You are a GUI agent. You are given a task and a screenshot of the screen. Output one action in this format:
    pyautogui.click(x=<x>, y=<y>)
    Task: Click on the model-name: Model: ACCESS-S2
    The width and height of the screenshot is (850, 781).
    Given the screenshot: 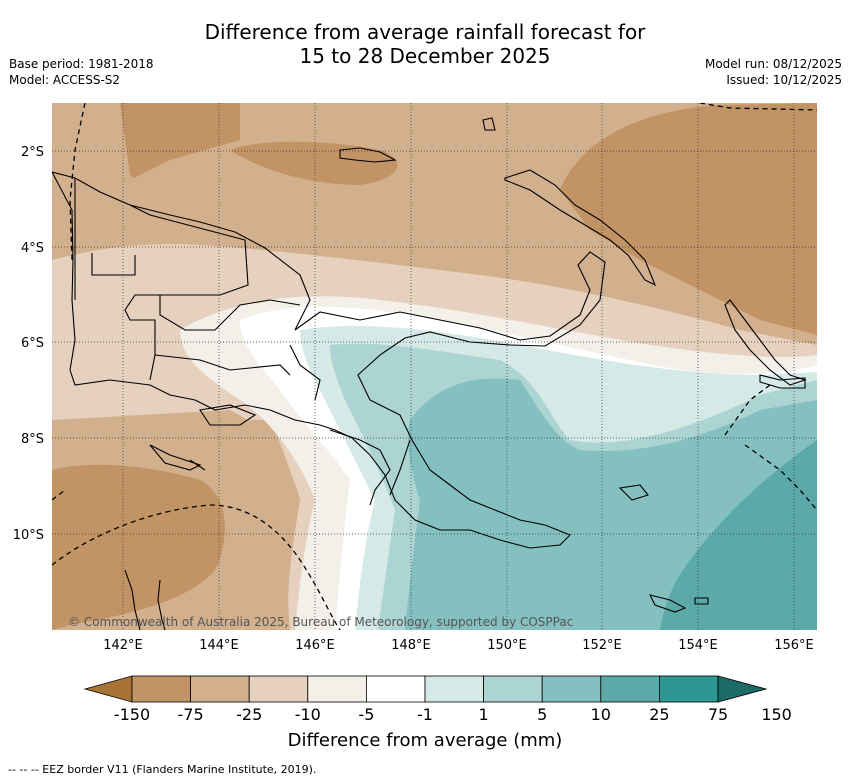 What is the action you would take?
    pyautogui.click(x=65, y=80)
    